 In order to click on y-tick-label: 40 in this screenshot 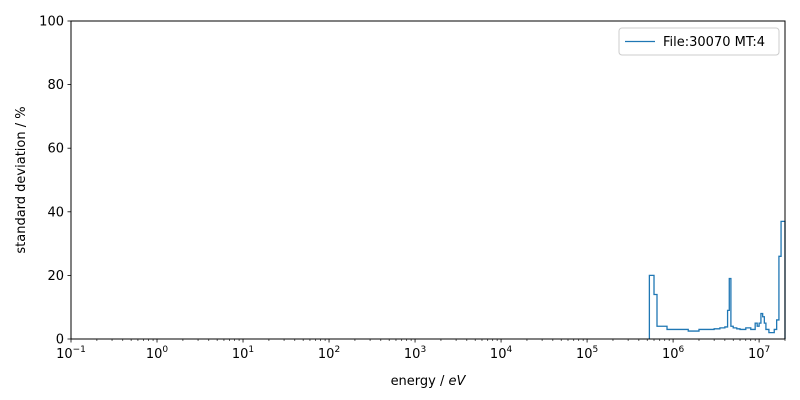, I will do `click(55, 212)`.